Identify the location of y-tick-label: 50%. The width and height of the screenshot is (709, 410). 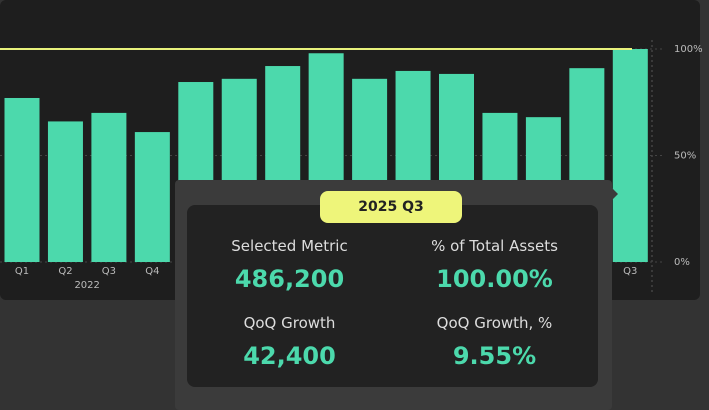
(685, 156).